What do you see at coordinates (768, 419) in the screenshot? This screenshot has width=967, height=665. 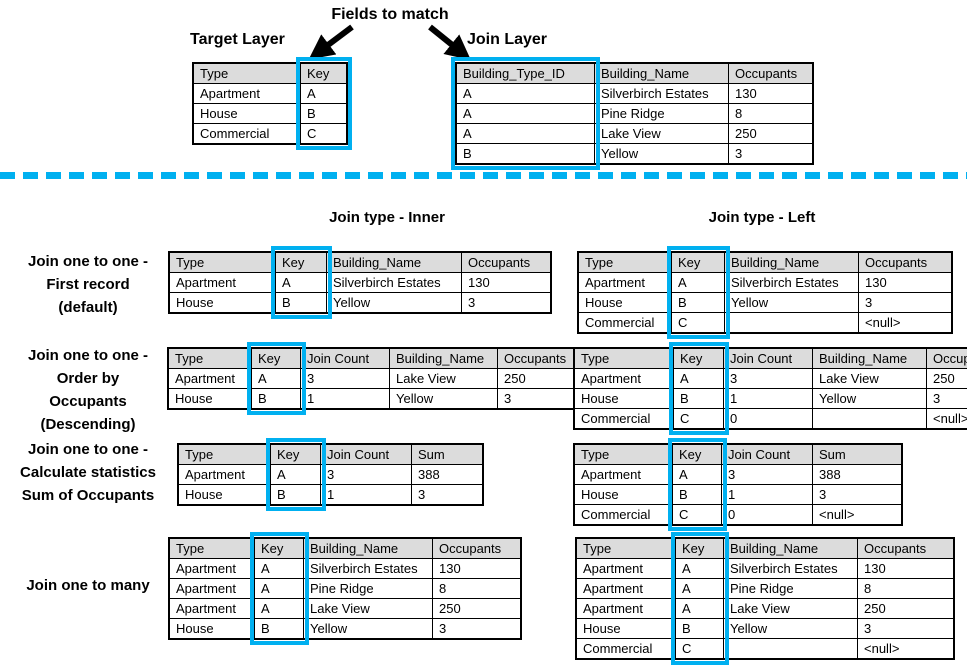 I see `table-cell: 0` at bounding box center [768, 419].